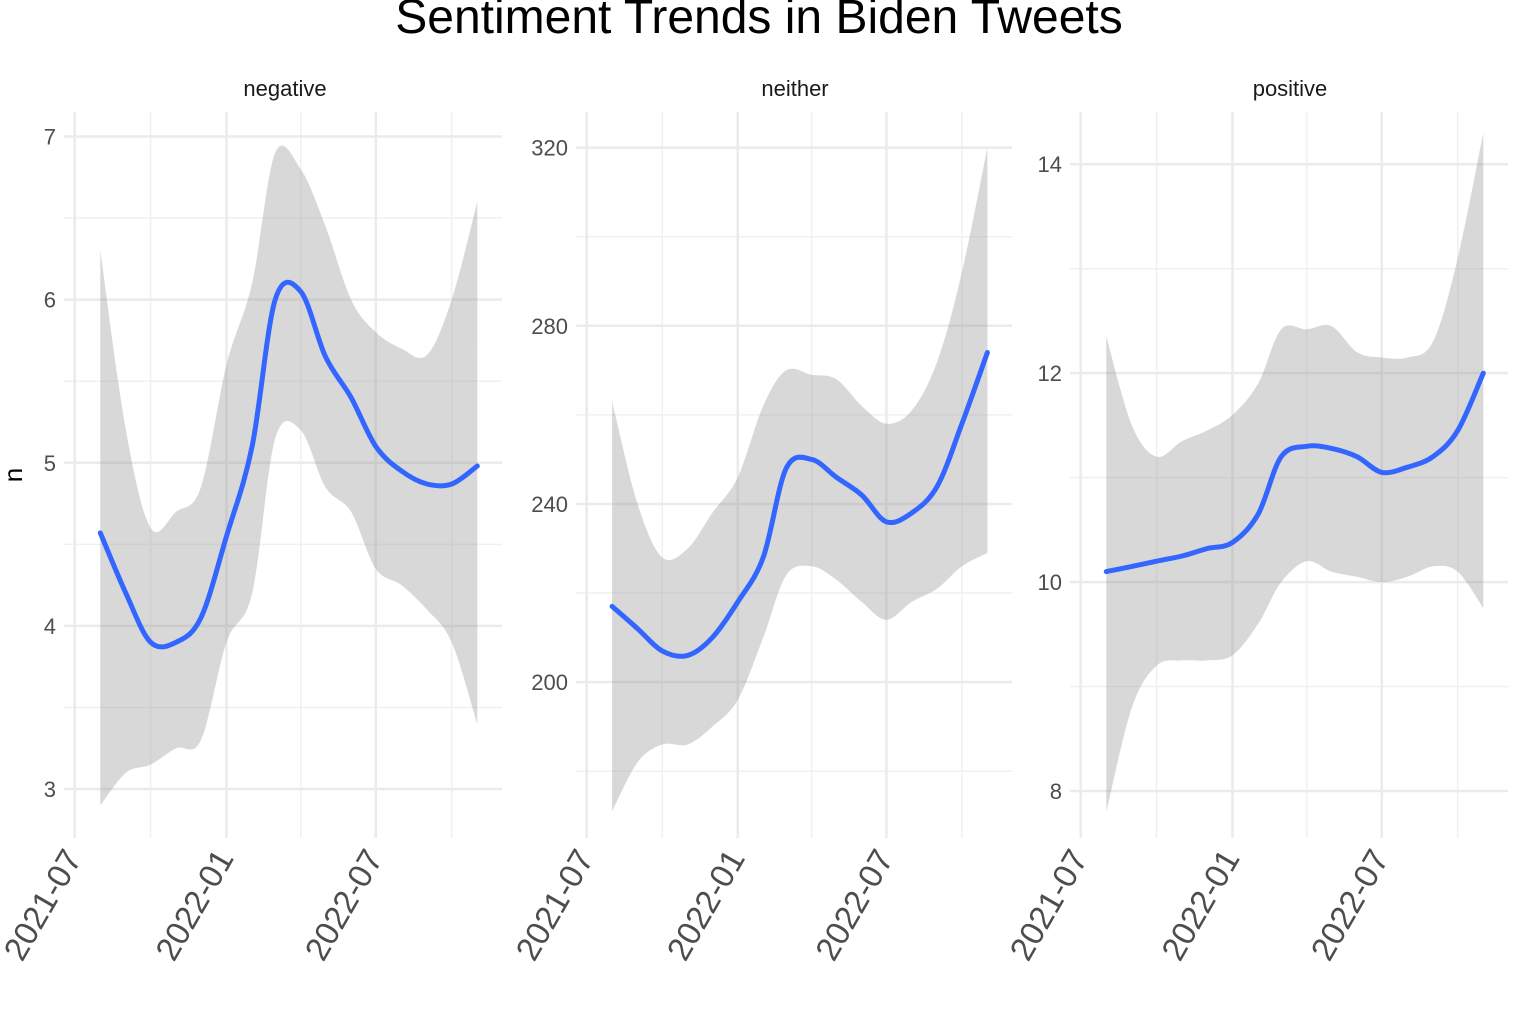  What do you see at coordinates (14, 475) in the screenshot?
I see `y-axis-label: n` at bounding box center [14, 475].